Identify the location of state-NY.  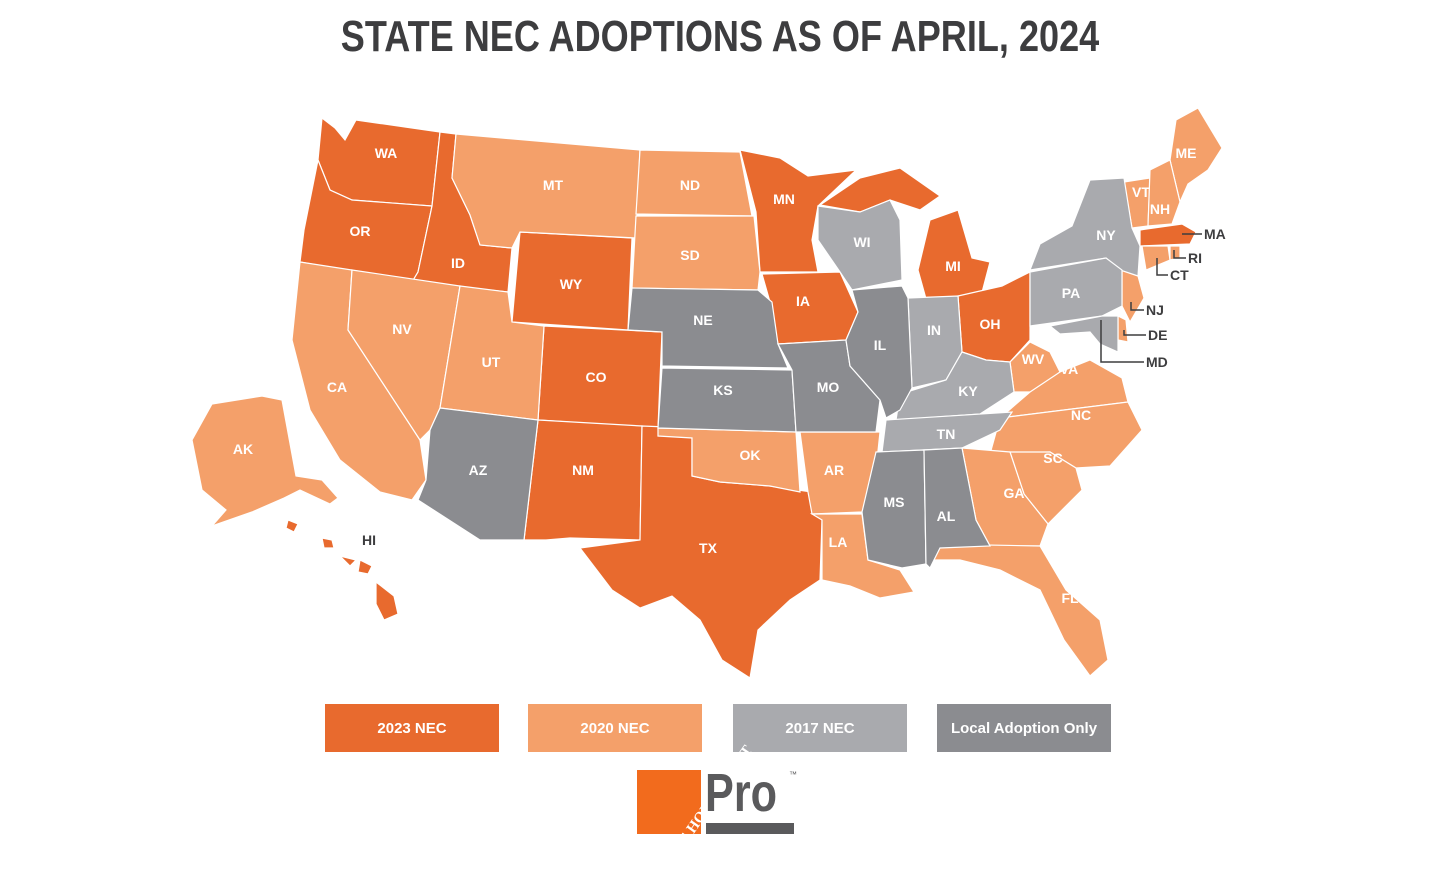
(1085, 227).